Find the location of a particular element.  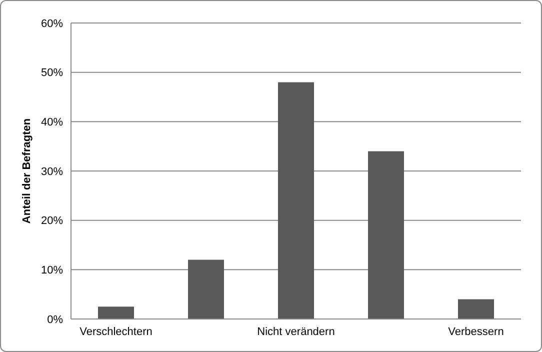

y-tick-label: 10% is located at coordinates (52, 270).